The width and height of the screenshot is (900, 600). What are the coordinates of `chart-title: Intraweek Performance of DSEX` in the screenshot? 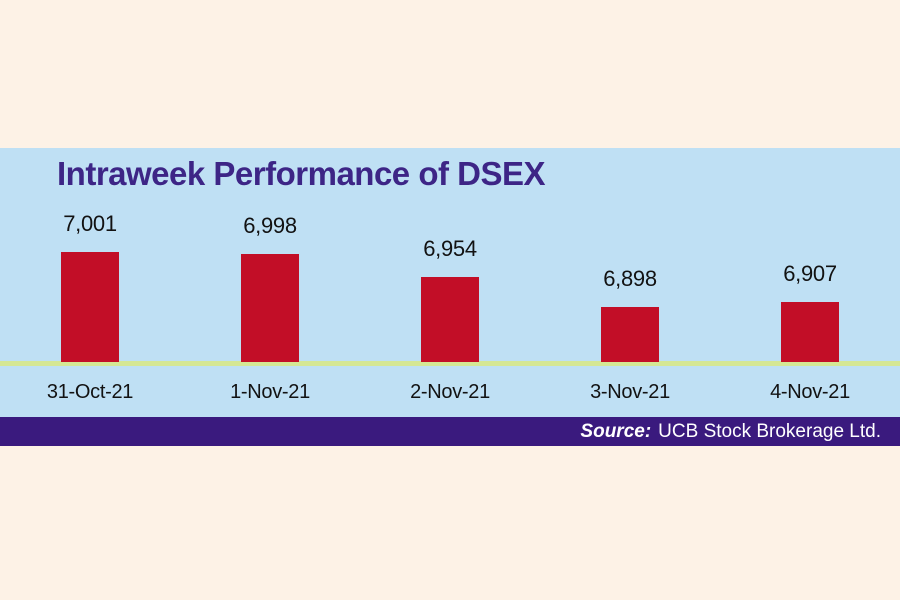 It's located at (301, 173).